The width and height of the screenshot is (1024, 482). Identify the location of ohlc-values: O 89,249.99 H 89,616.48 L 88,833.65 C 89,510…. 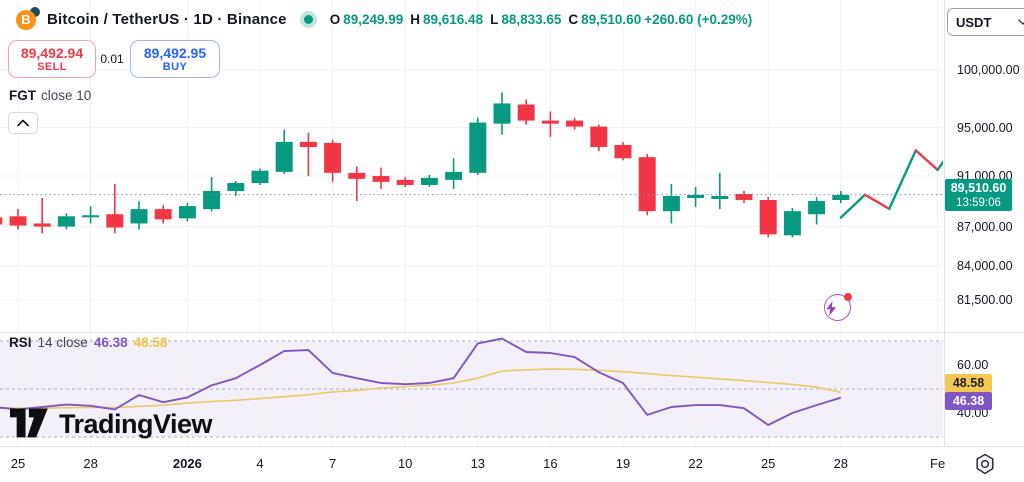
(541, 19).